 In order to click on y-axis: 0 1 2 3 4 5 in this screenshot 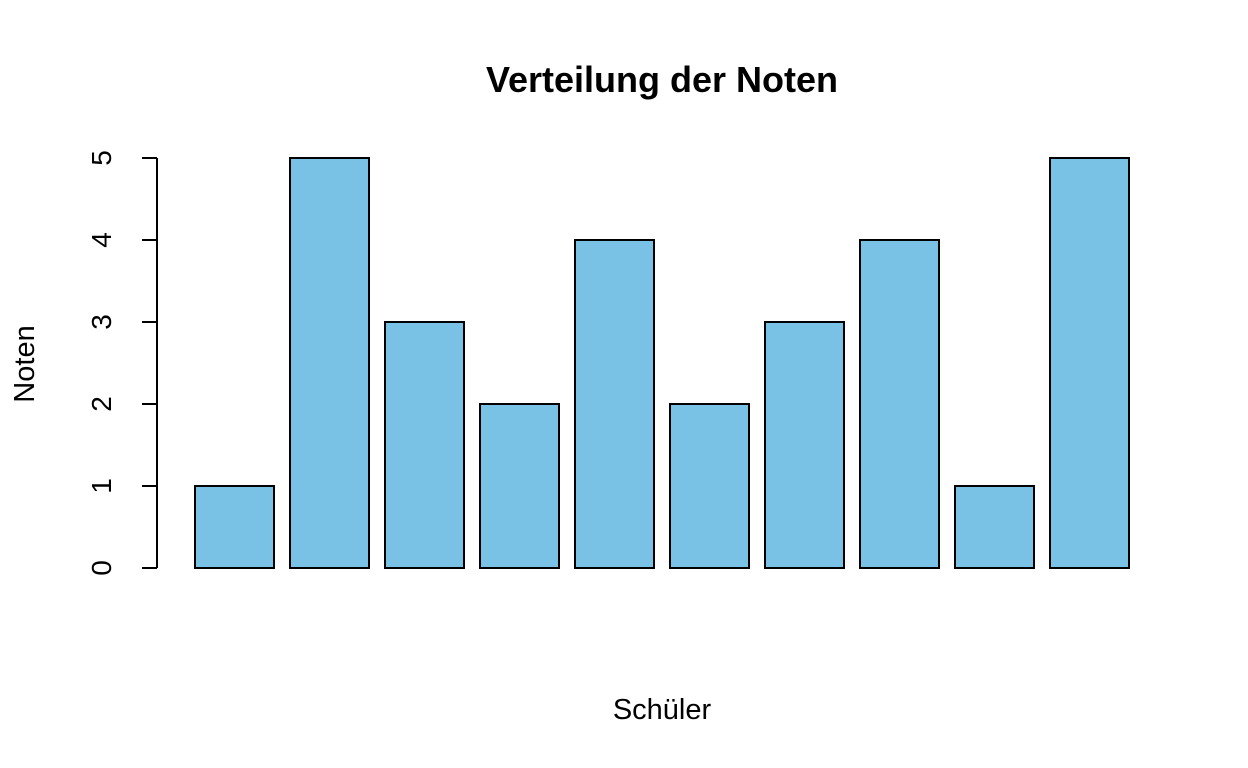, I will do `click(122, 363)`.